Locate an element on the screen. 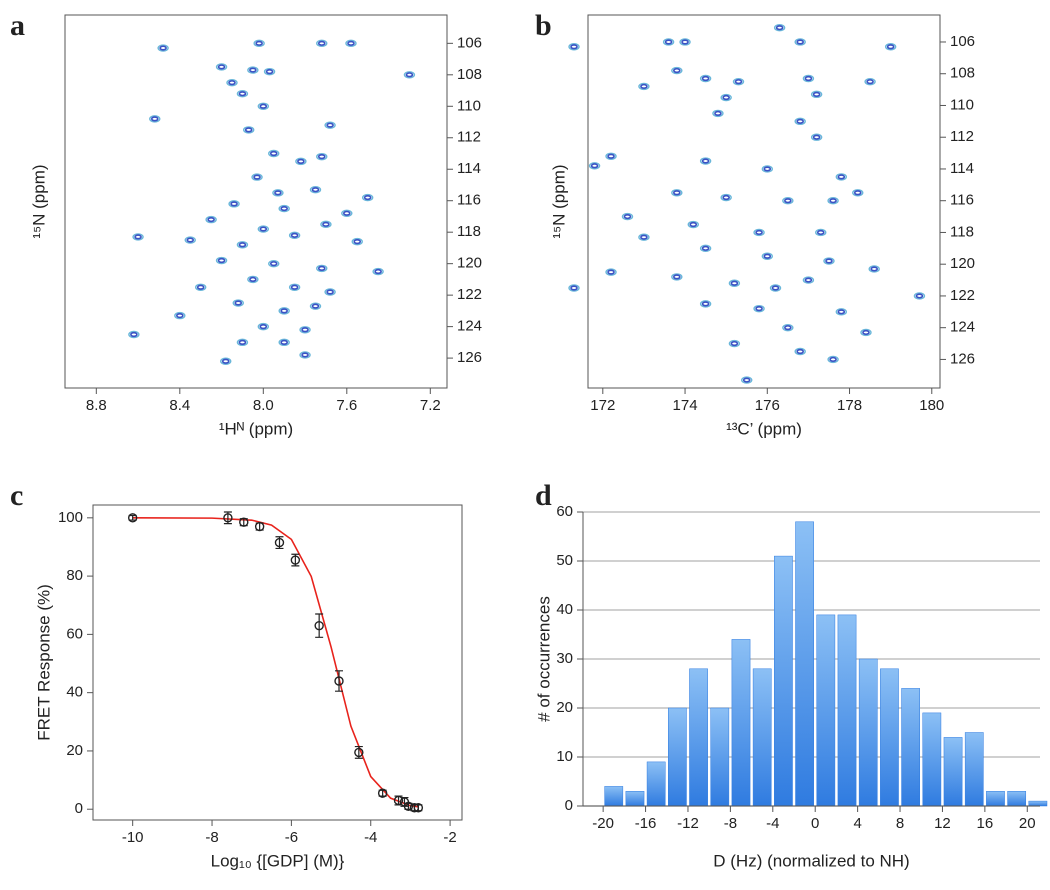  x-tick-label: 4 is located at coordinates (857, 823).